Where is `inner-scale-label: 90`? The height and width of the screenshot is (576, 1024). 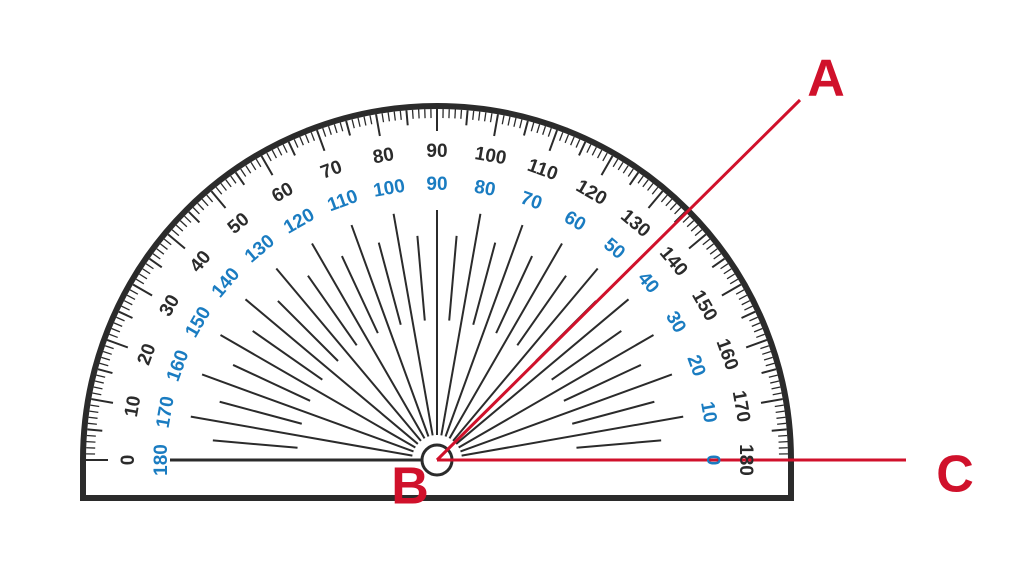 inner-scale-label: 90 is located at coordinates (436, 184).